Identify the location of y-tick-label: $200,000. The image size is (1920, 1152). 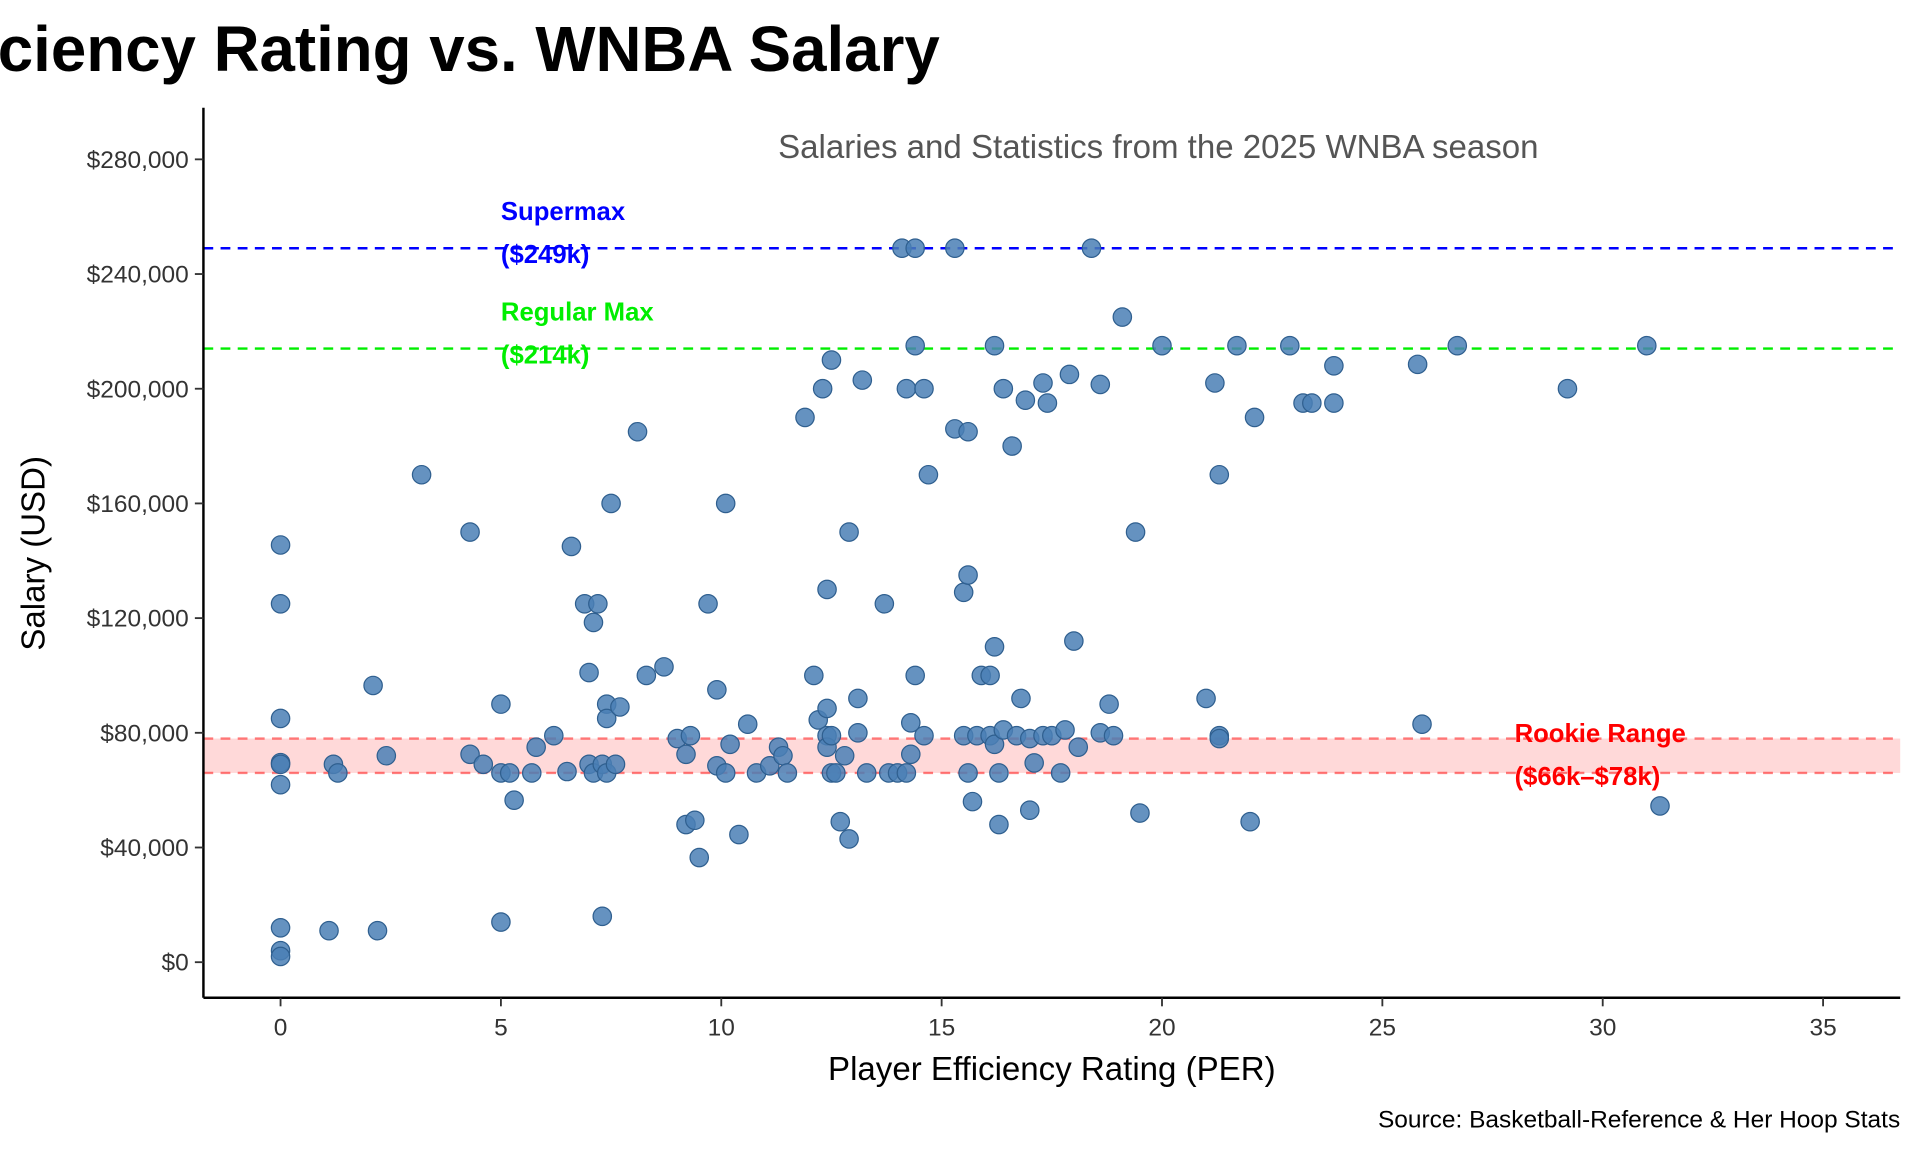
(138, 389).